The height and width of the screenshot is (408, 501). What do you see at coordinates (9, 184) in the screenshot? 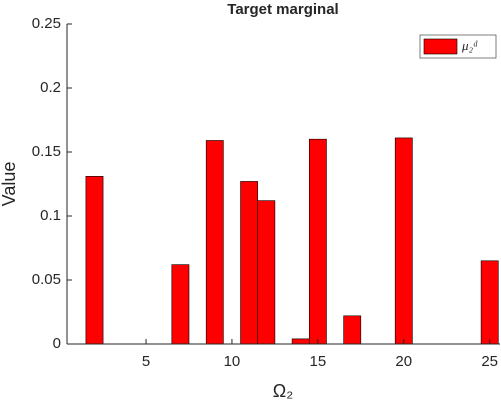
I see `y-axis-label: Value` at bounding box center [9, 184].